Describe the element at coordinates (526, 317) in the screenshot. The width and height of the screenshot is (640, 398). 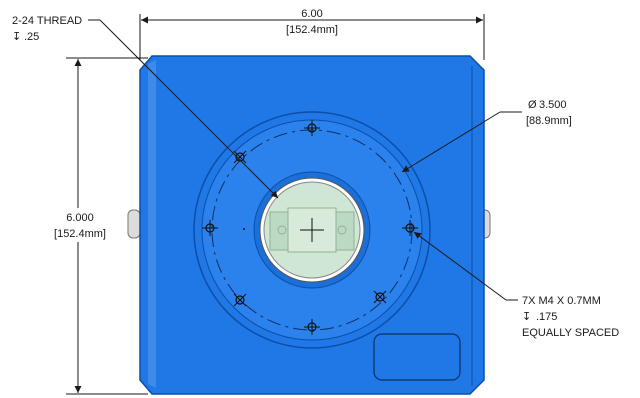
I see `holes-depth-symbol: ↧` at that location.